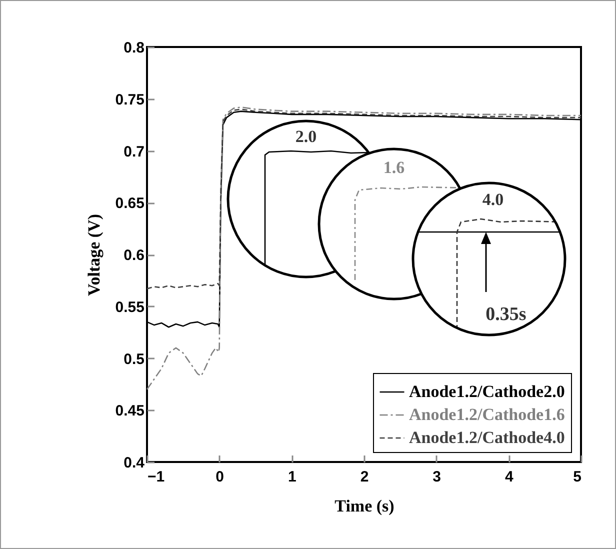 The width and height of the screenshot is (616, 549). What do you see at coordinates (364, 506) in the screenshot?
I see `x-axis-title: Time (s)` at bounding box center [364, 506].